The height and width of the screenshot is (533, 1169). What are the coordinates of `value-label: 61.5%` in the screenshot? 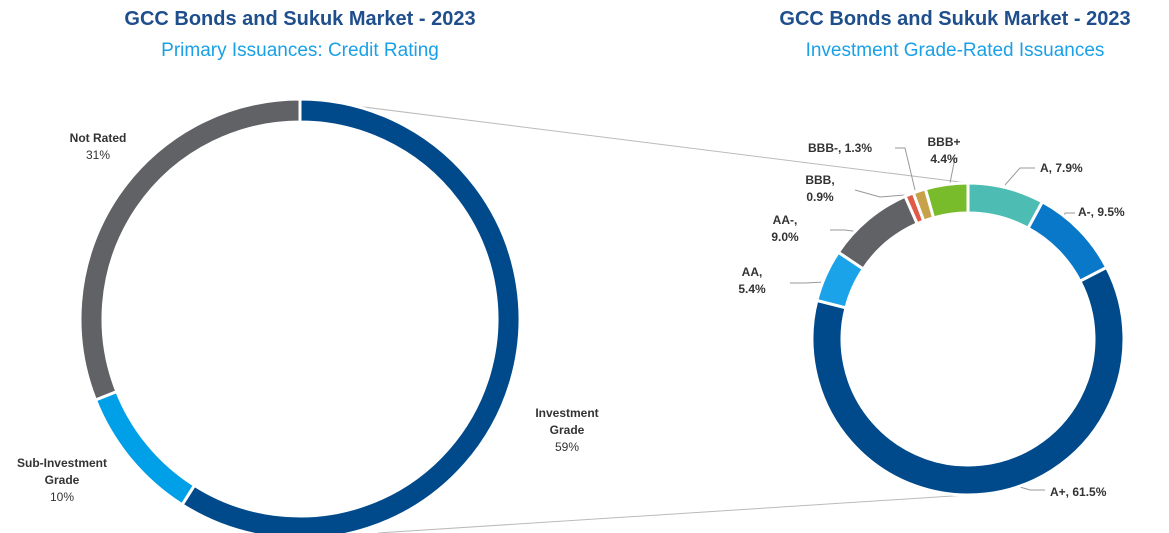 It's located at (1089, 492).